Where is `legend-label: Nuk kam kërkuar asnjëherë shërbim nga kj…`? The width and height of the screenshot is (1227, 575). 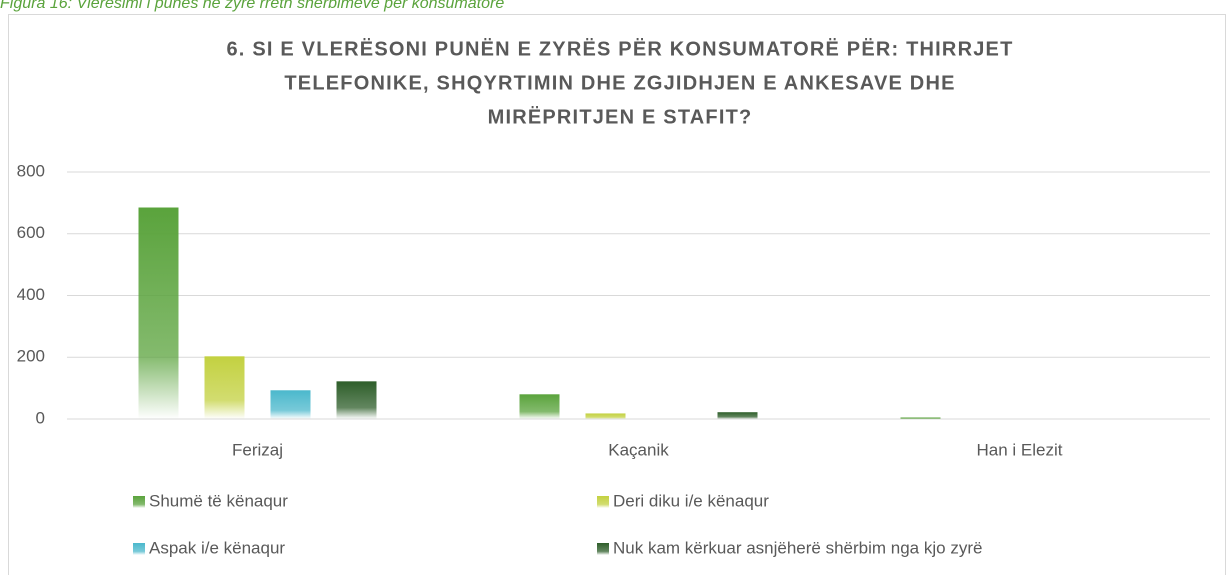 legend-label: Nuk kam kërkuar asnjëherë shërbim nga kj… is located at coordinates (797, 547).